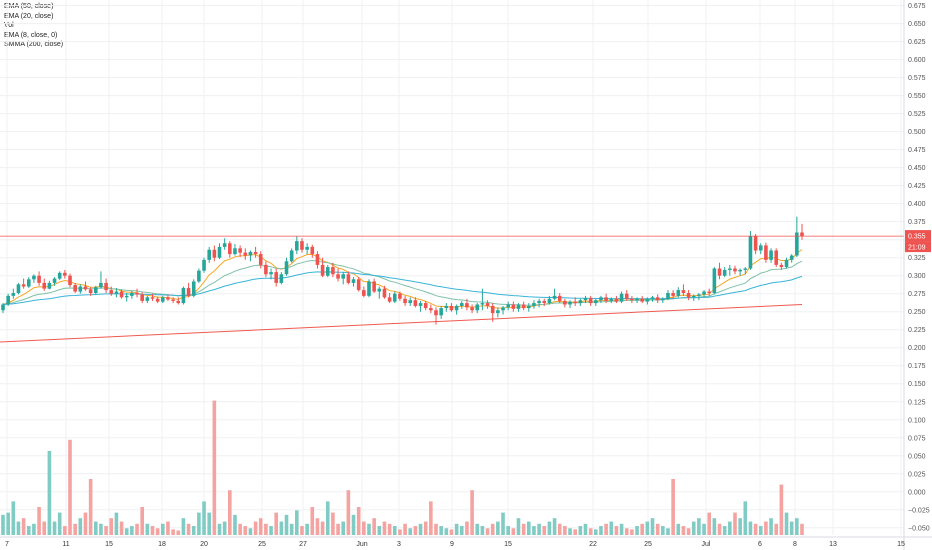  I want to click on time-tick-label: 15, so click(109, 544).